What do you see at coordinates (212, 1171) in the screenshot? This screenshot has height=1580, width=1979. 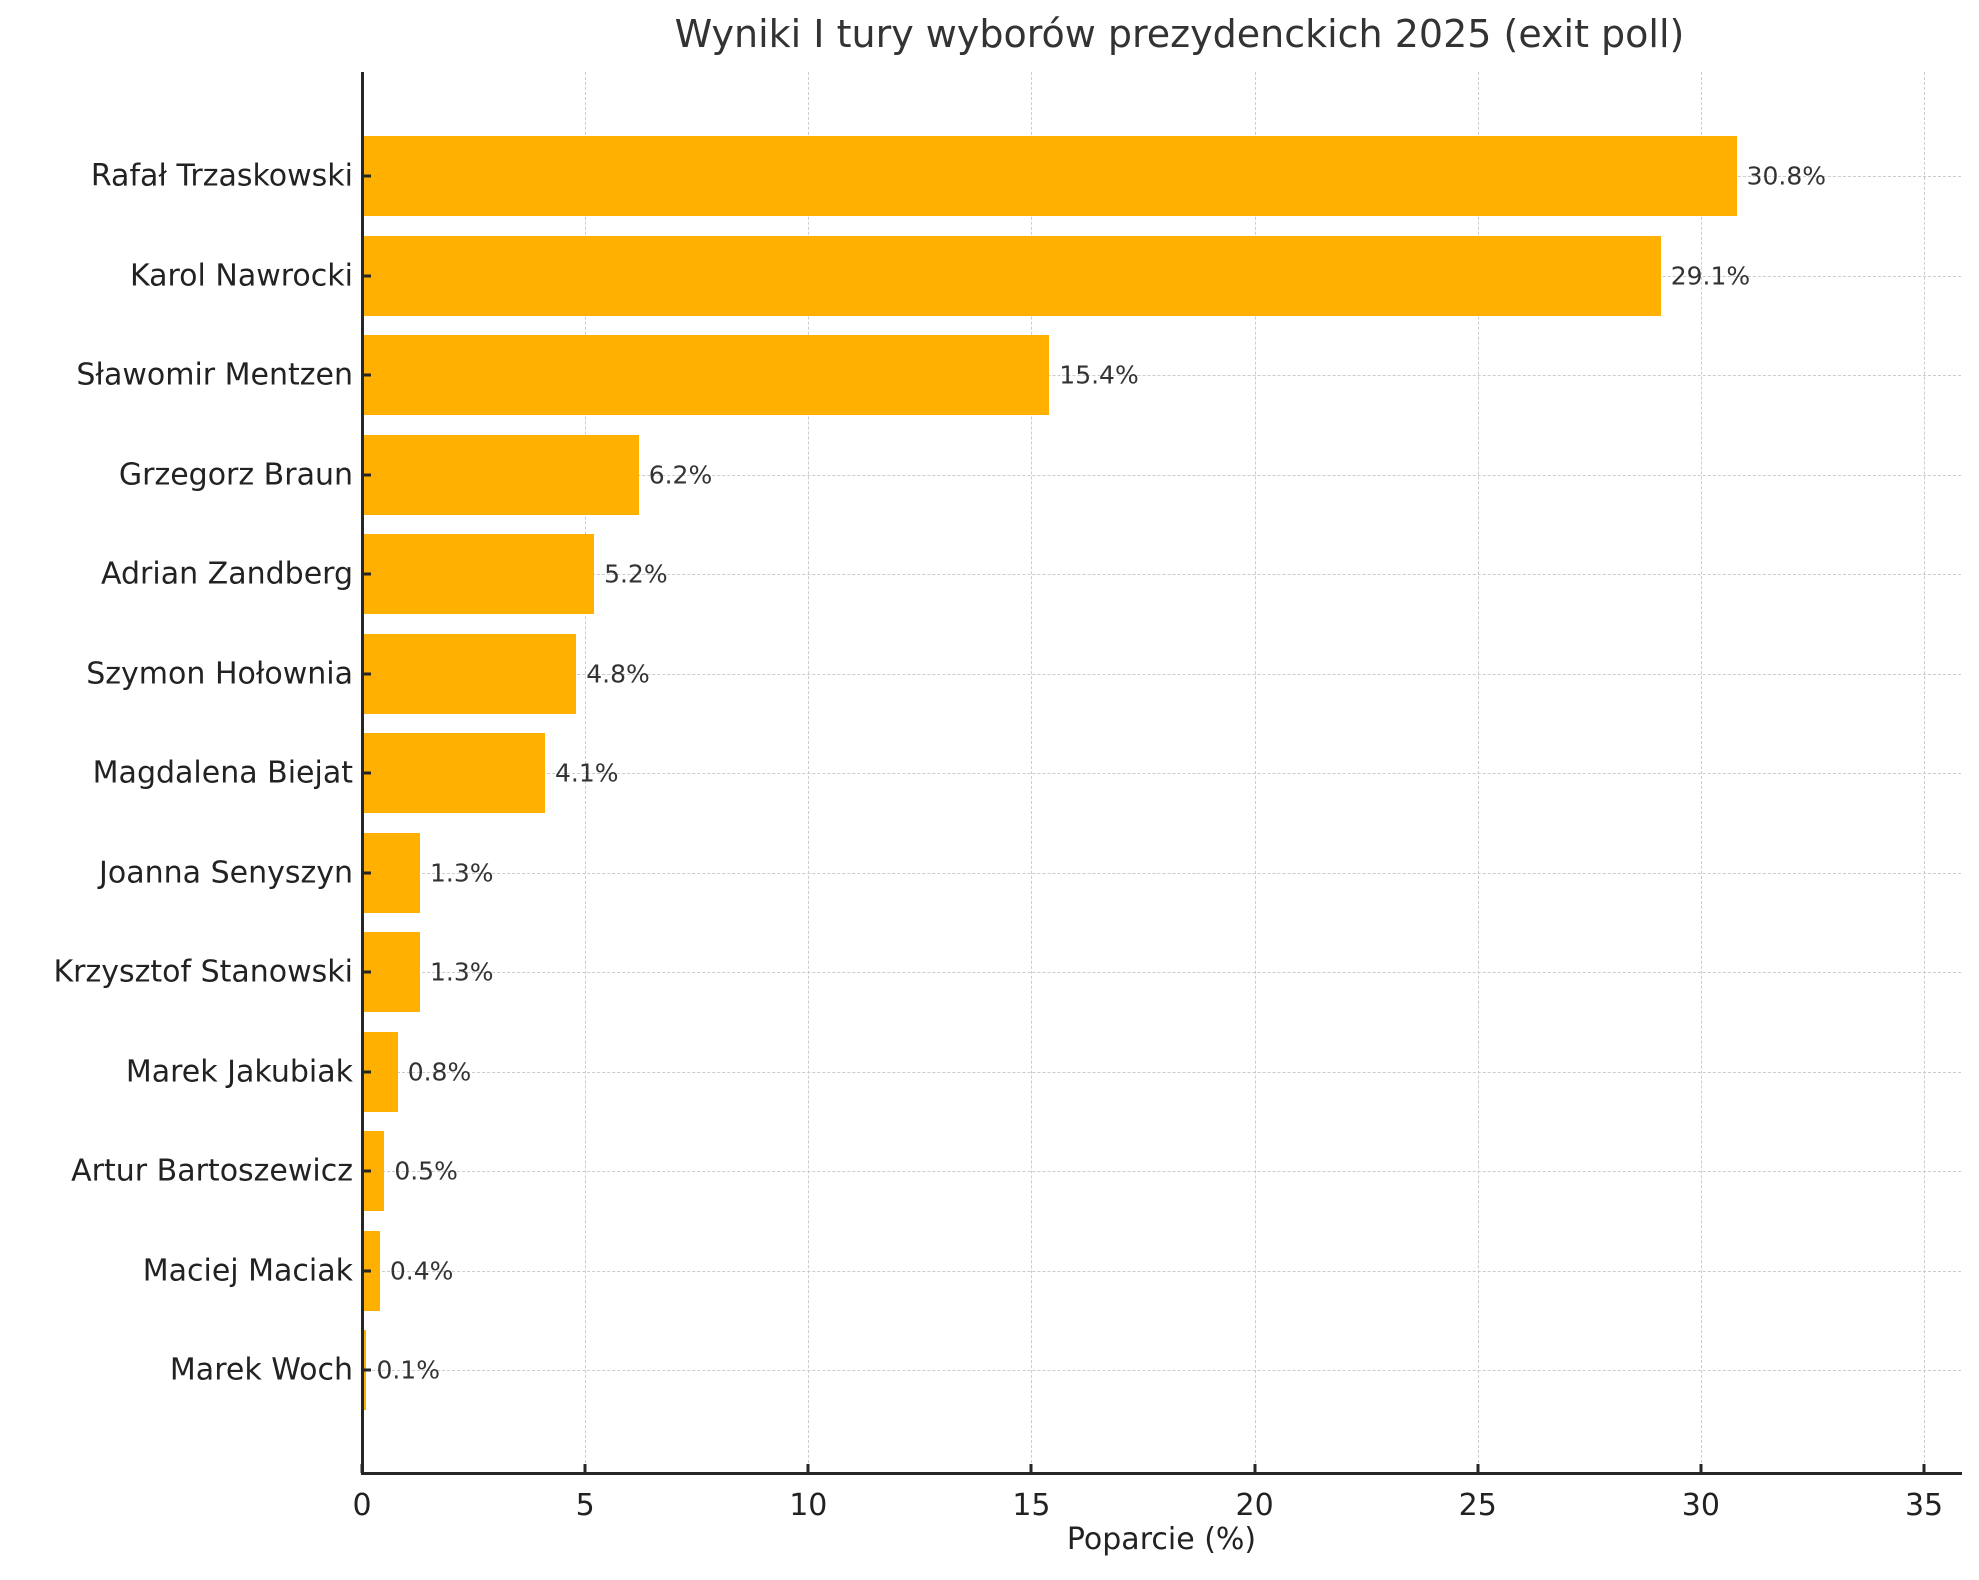 I see `y-tick-label: Artur Bartoszewicz` at bounding box center [212, 1171].